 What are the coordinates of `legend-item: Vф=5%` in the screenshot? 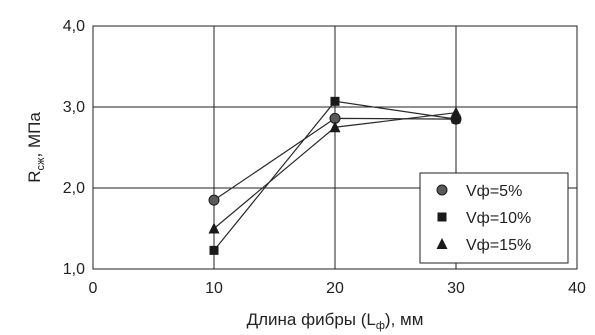 It's located at (479, 191).